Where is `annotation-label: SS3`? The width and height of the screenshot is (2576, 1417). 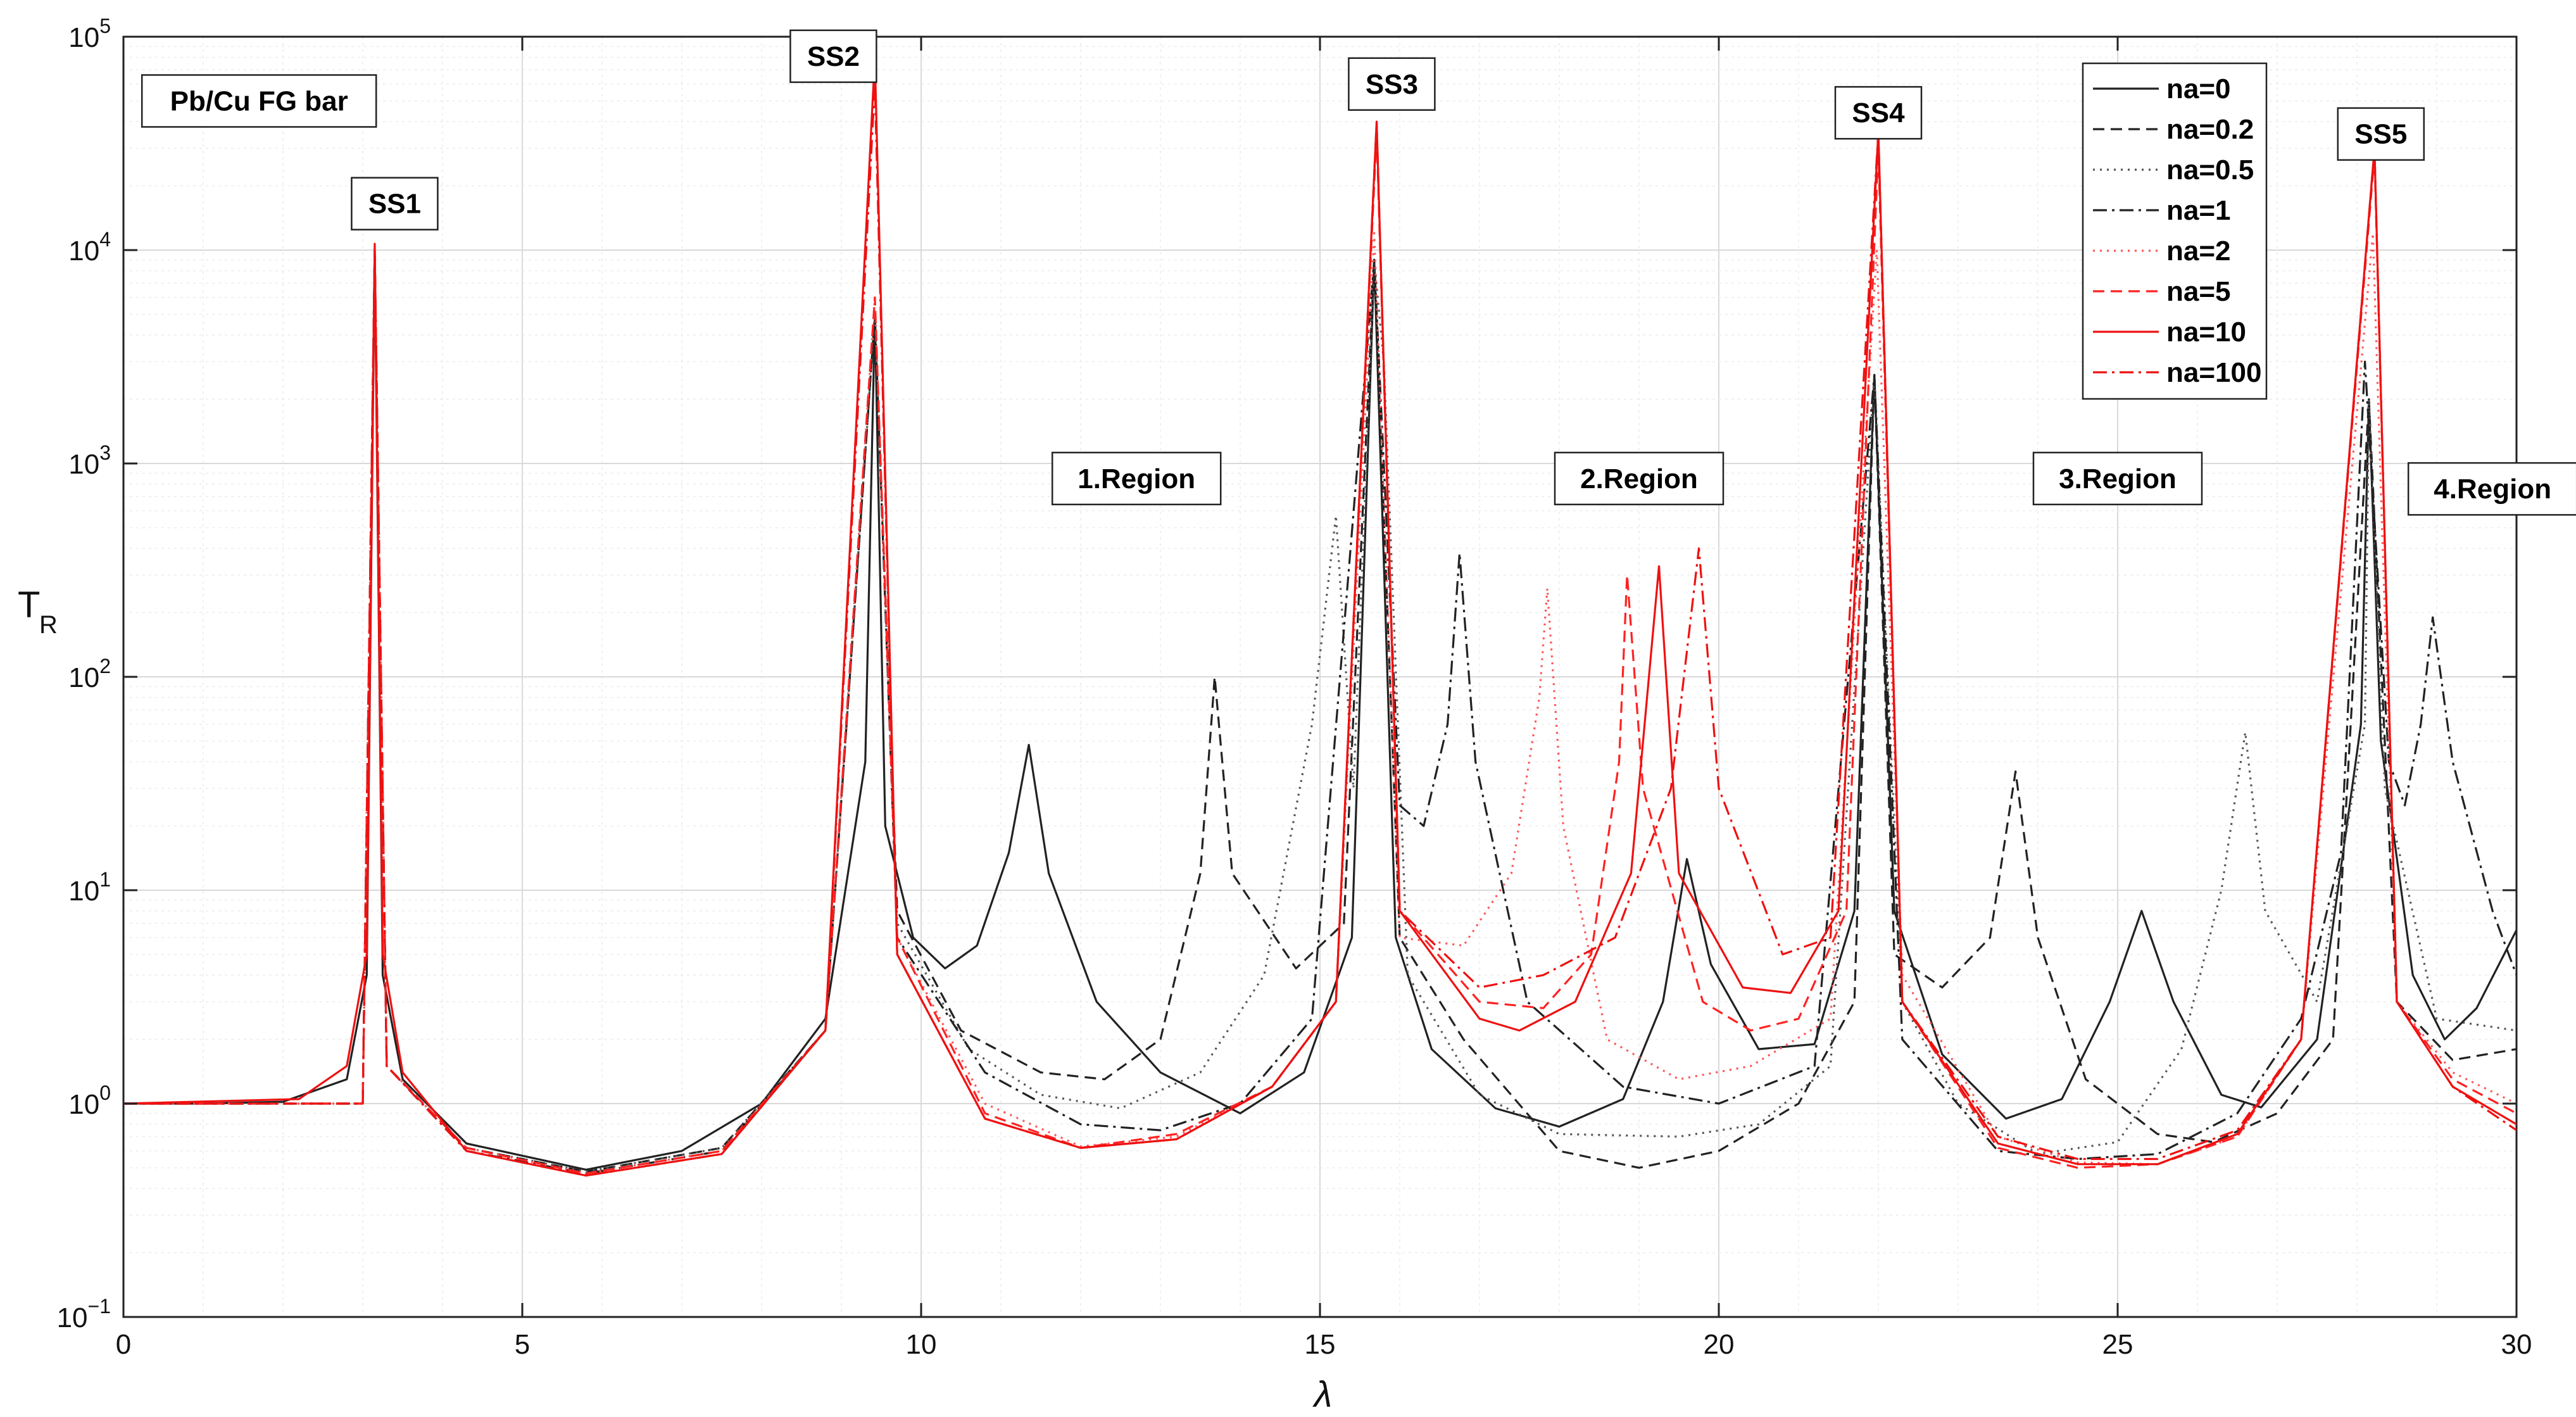 annotation-label: SS3 is located at coordinates (1392, 85).